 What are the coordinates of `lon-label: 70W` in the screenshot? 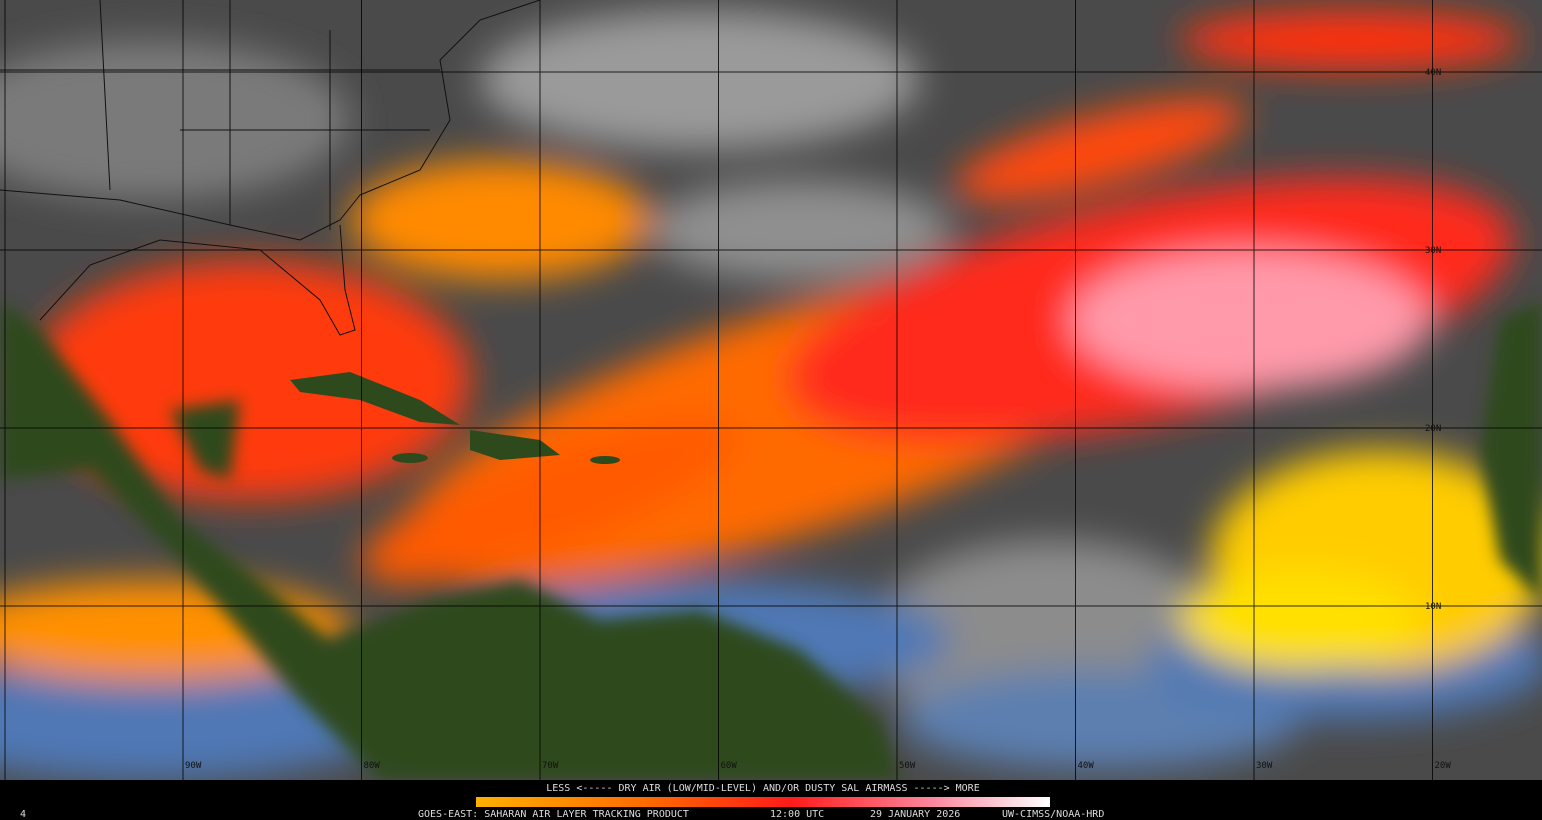 It's located at (550, 766).